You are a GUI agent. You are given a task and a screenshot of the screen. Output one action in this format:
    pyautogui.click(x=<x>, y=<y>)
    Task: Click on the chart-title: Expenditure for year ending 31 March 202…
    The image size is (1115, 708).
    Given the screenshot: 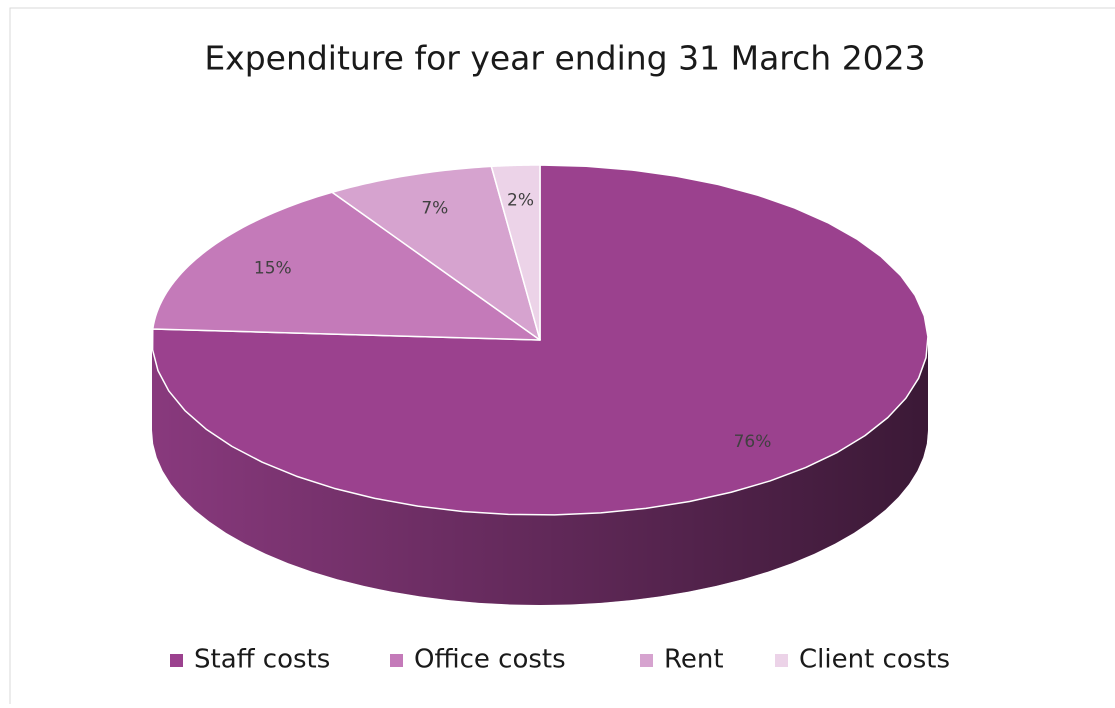 What is the action you would take?
    pyautogui.click(x=564, y=58)
    